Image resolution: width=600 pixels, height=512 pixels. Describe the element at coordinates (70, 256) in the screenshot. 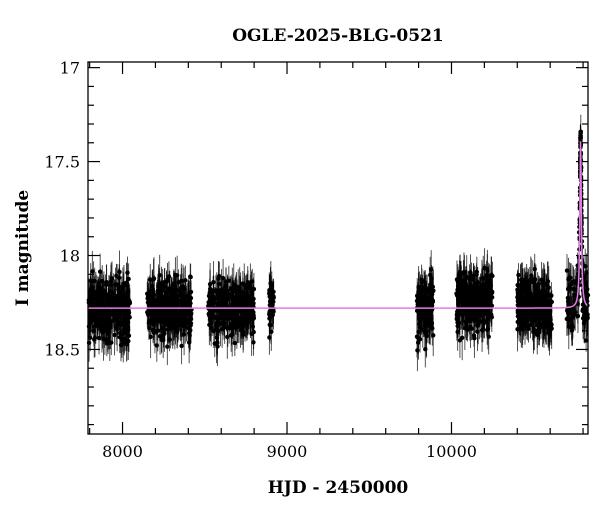

I see `y-tick-label: 18` at that location.